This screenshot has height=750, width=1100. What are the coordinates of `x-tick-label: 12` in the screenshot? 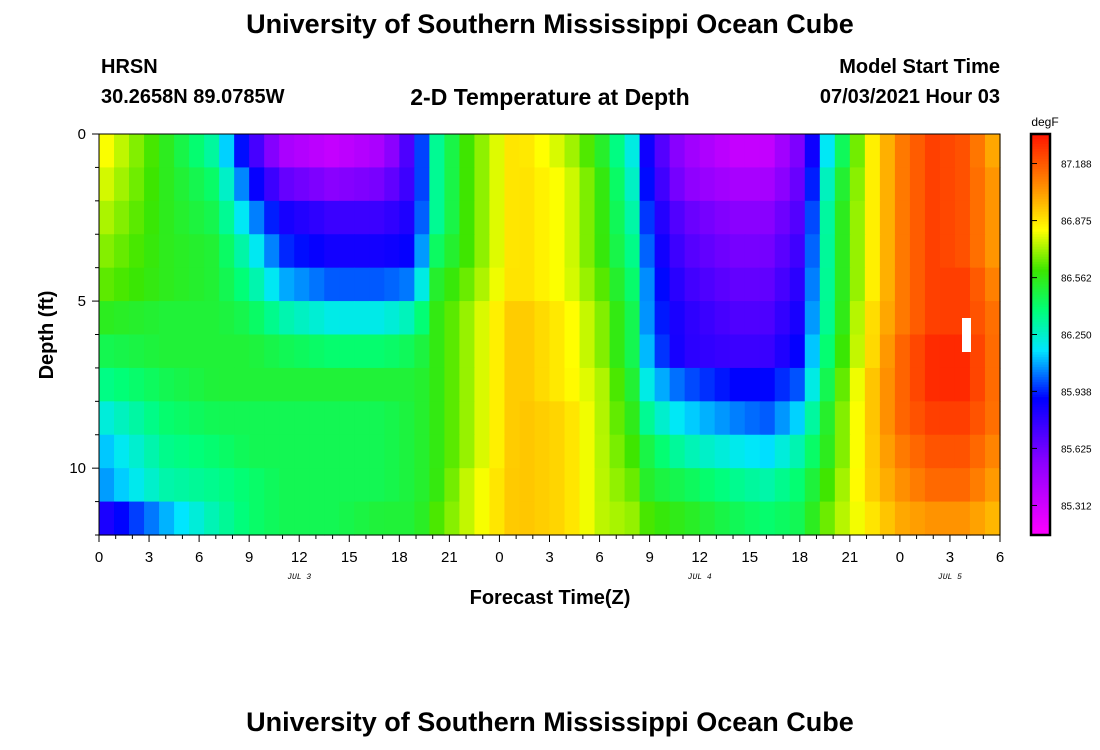 It's located at (299, 557).